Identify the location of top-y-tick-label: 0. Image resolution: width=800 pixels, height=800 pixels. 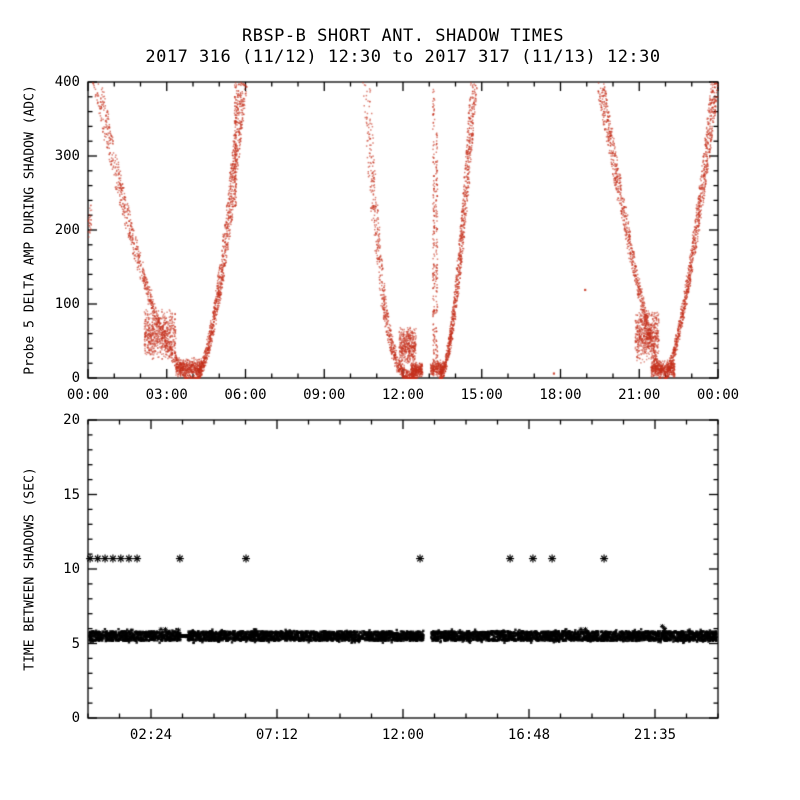
(75, 378).